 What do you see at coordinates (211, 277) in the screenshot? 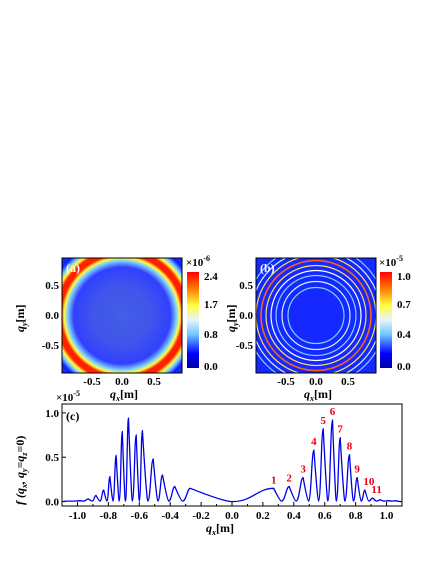
I see `panel-a-colorbar-tick: 2.4` at bounding box center [211, 277].